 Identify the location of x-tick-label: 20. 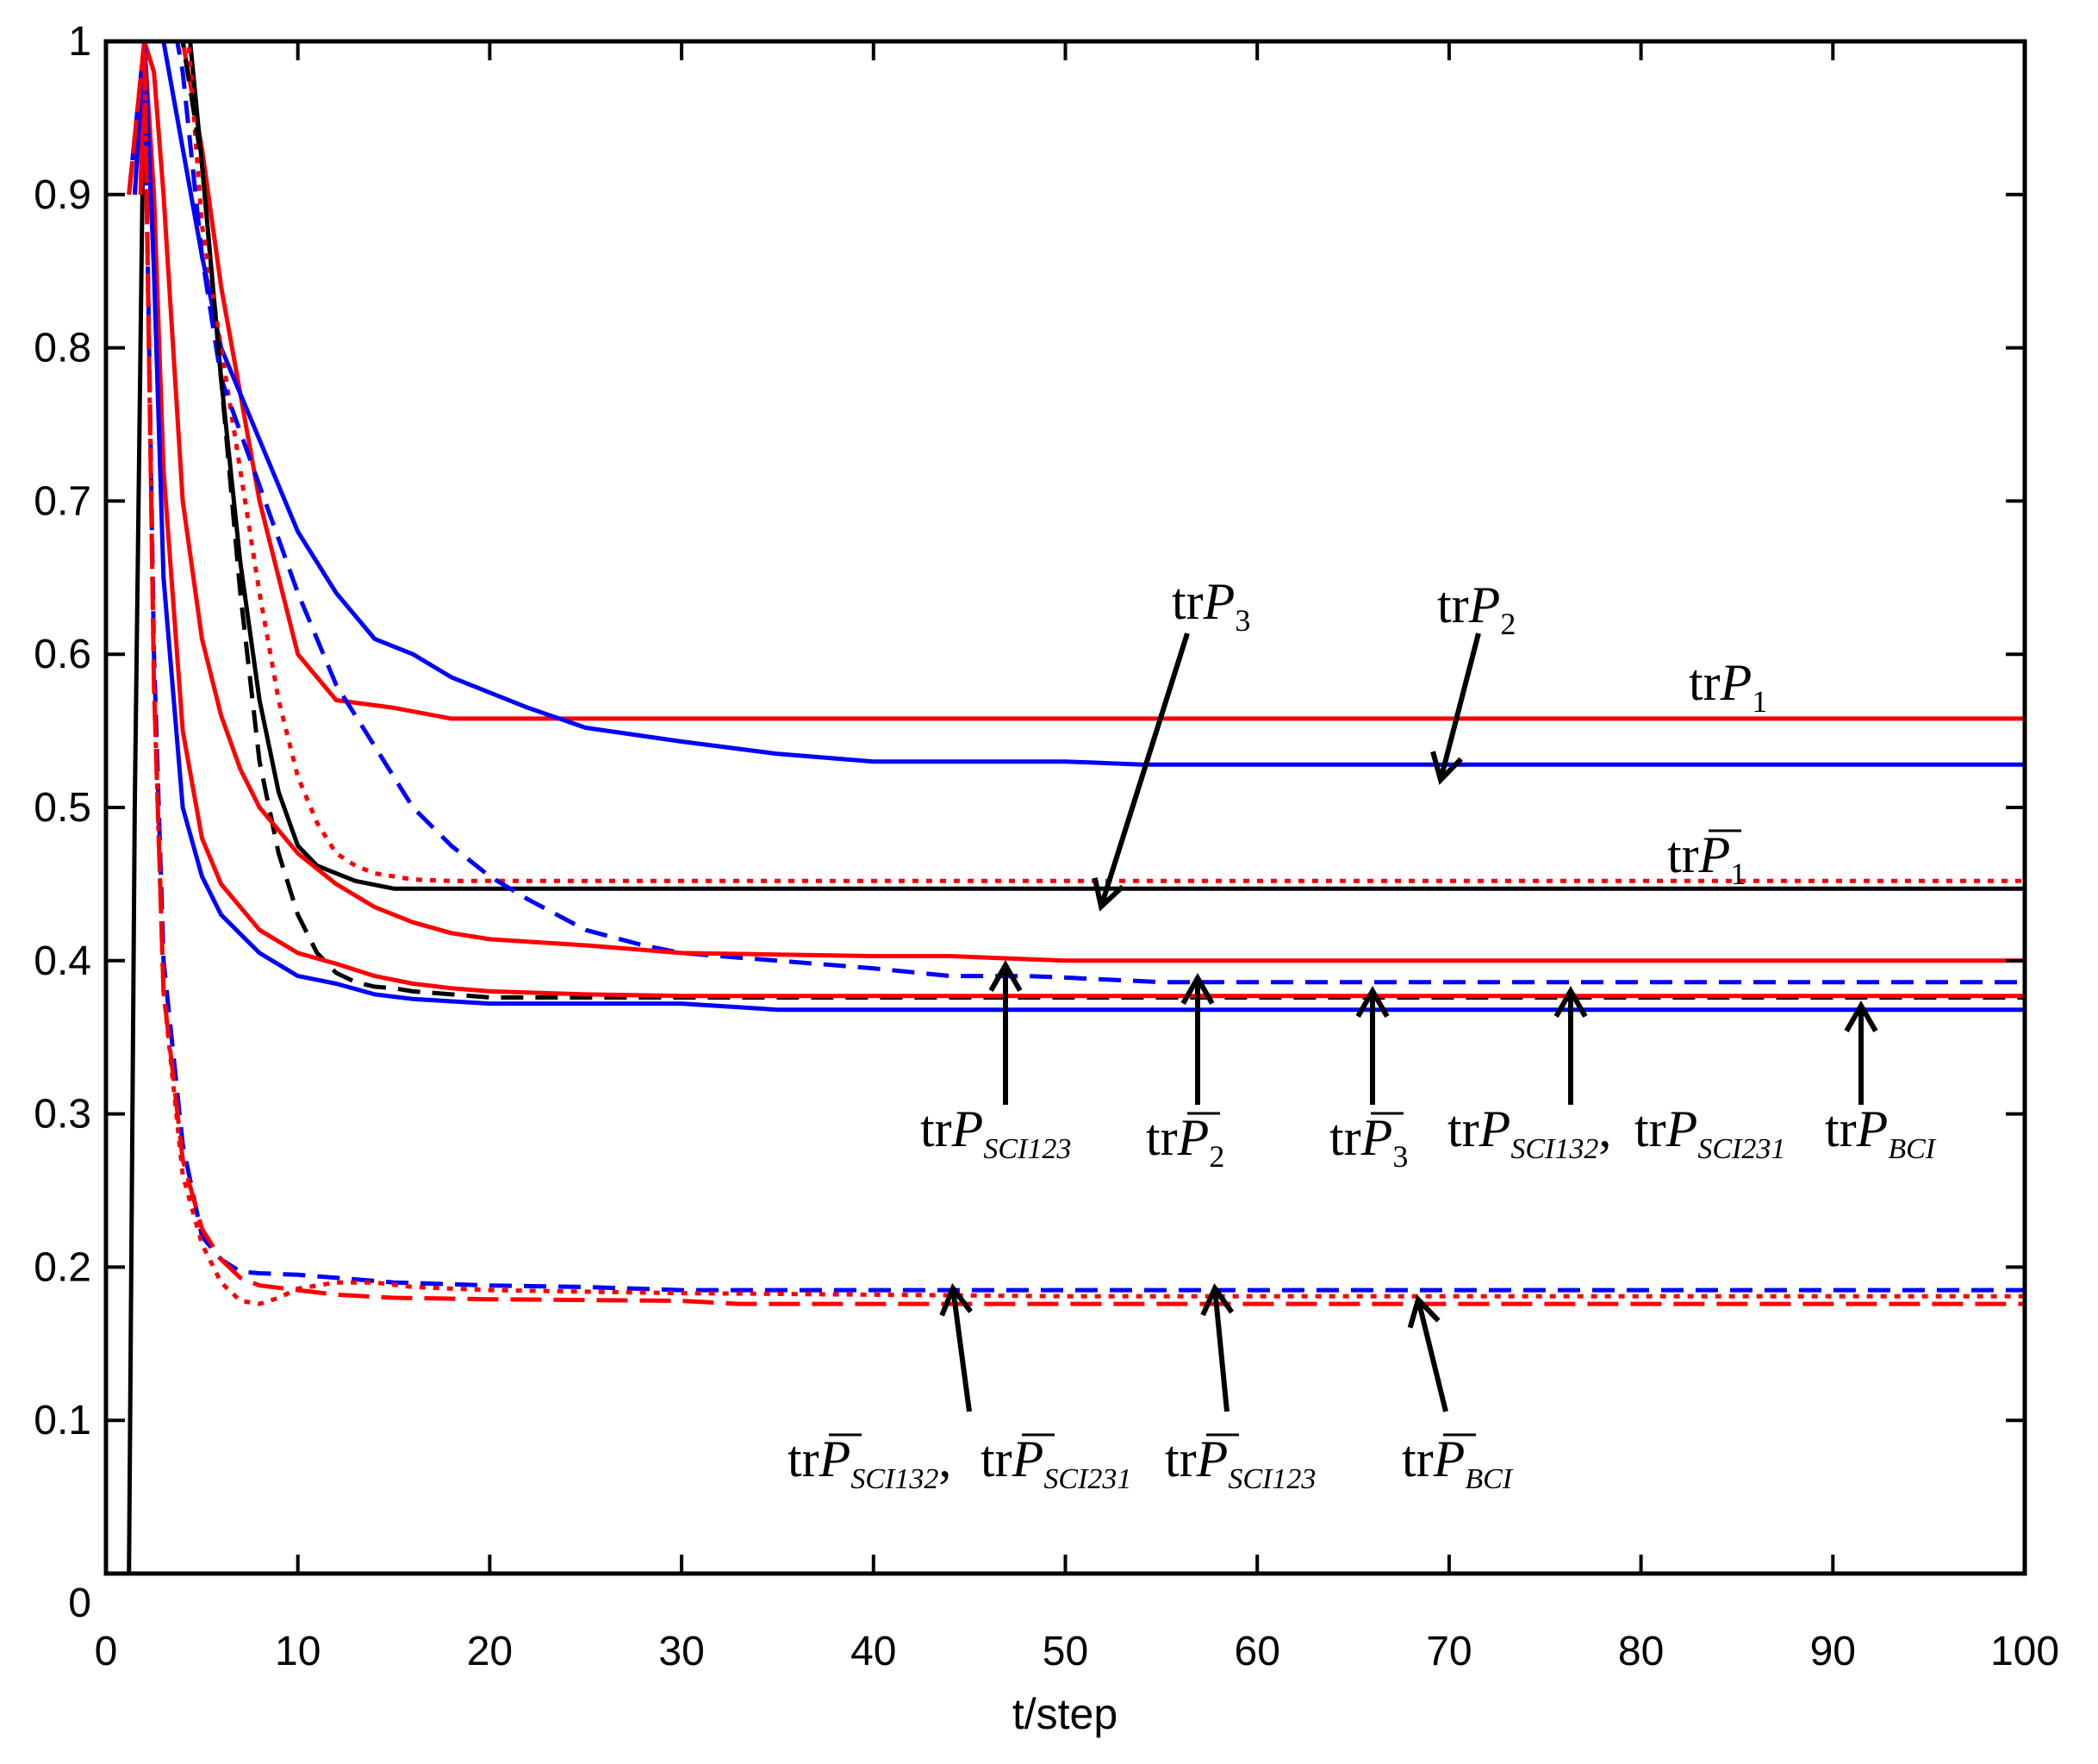
(490, 1651).